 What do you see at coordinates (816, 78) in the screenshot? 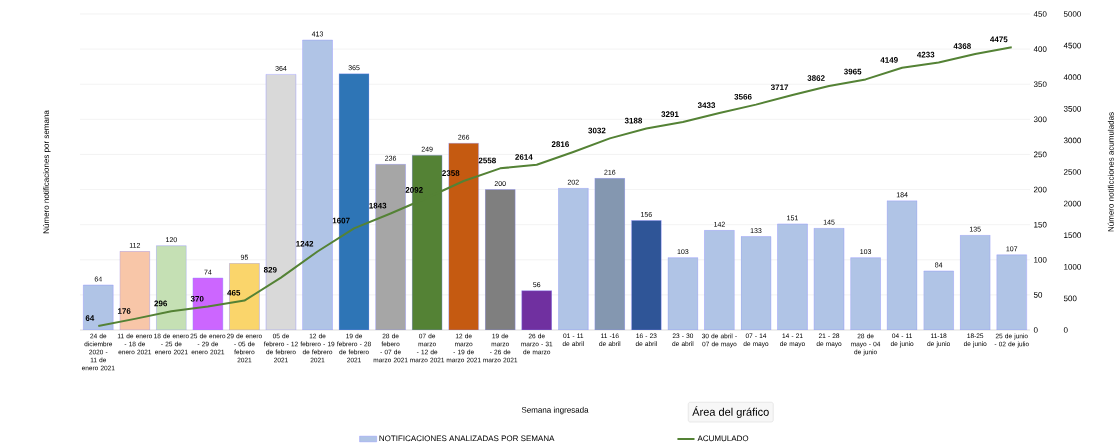
I see `data-label: 3862` at bounding box center [816, 78].